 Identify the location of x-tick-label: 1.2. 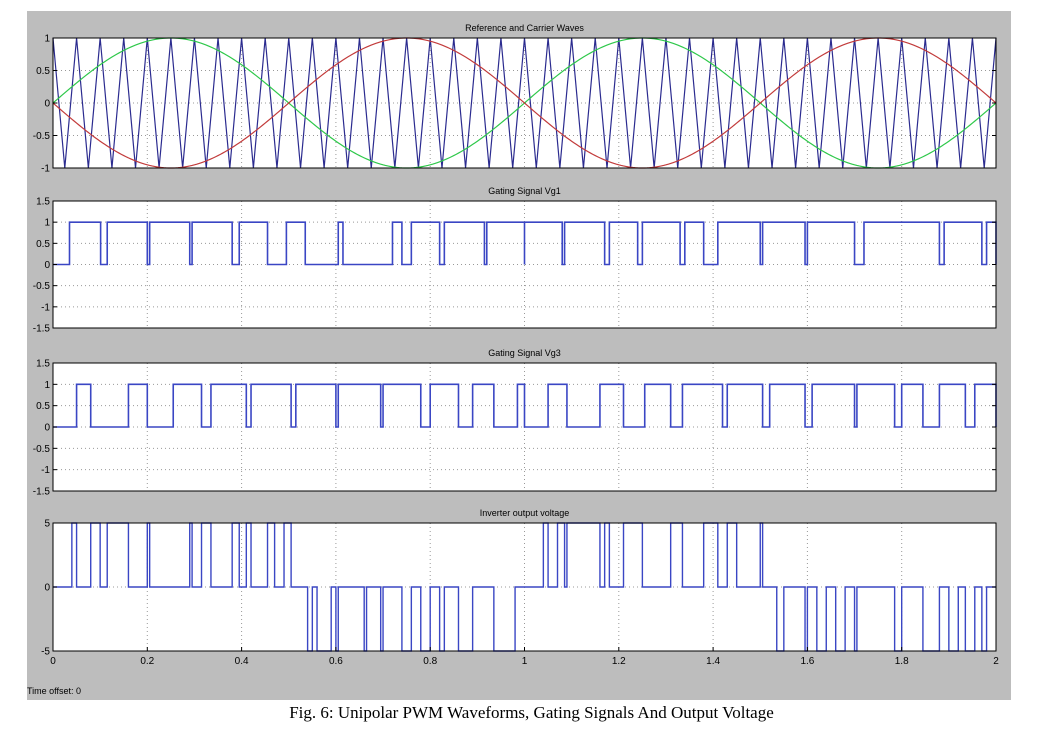
(619, 661).